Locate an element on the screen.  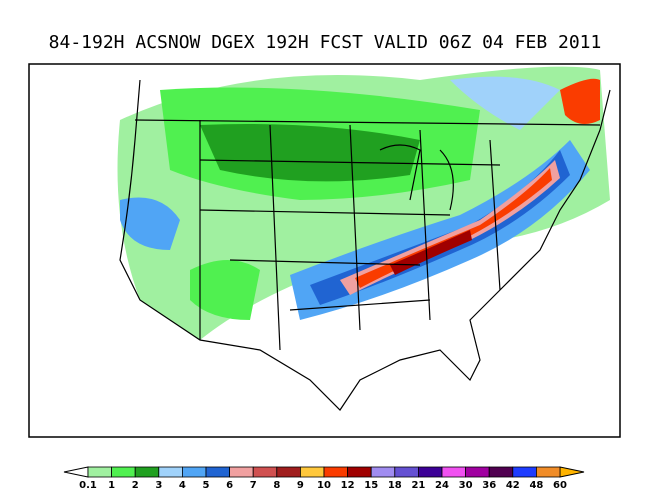
colorbar-label: 8 is located at coordinates (276, 485).